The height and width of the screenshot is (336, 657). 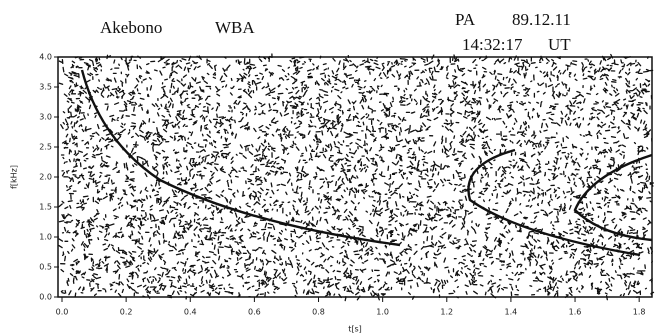 What do you see at coordinates (559, 44) in the screenshot?
I see `time-zone-label: UT` at bounding box center [559, 44].